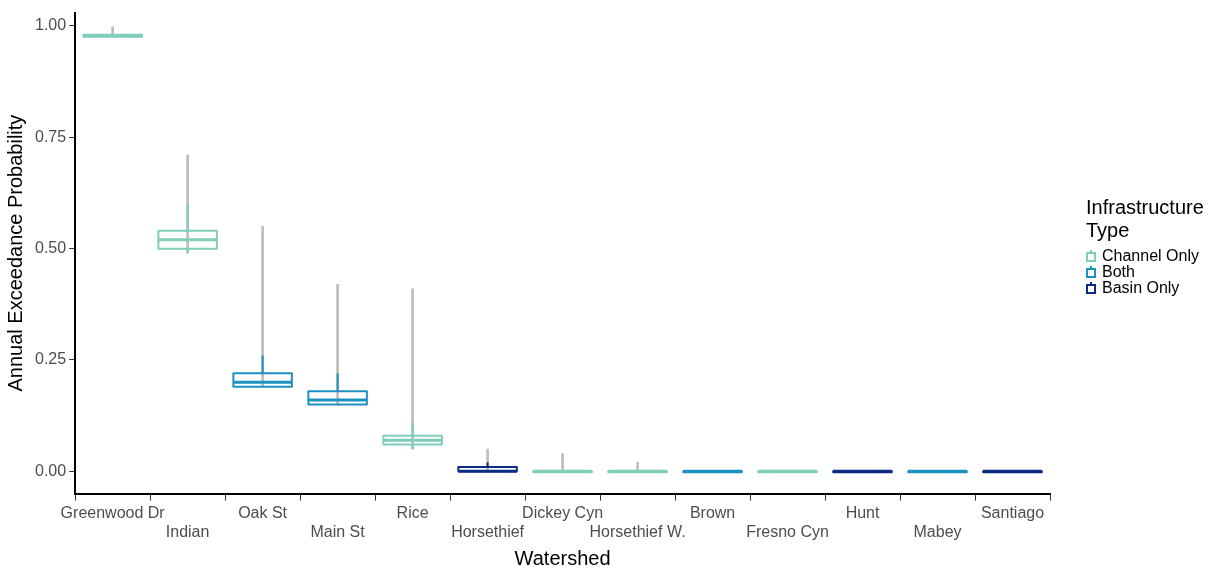 The width and height of the screenshot is (1227, 575). I want to click on x-tick-label: Oak St, so click(263, 512).